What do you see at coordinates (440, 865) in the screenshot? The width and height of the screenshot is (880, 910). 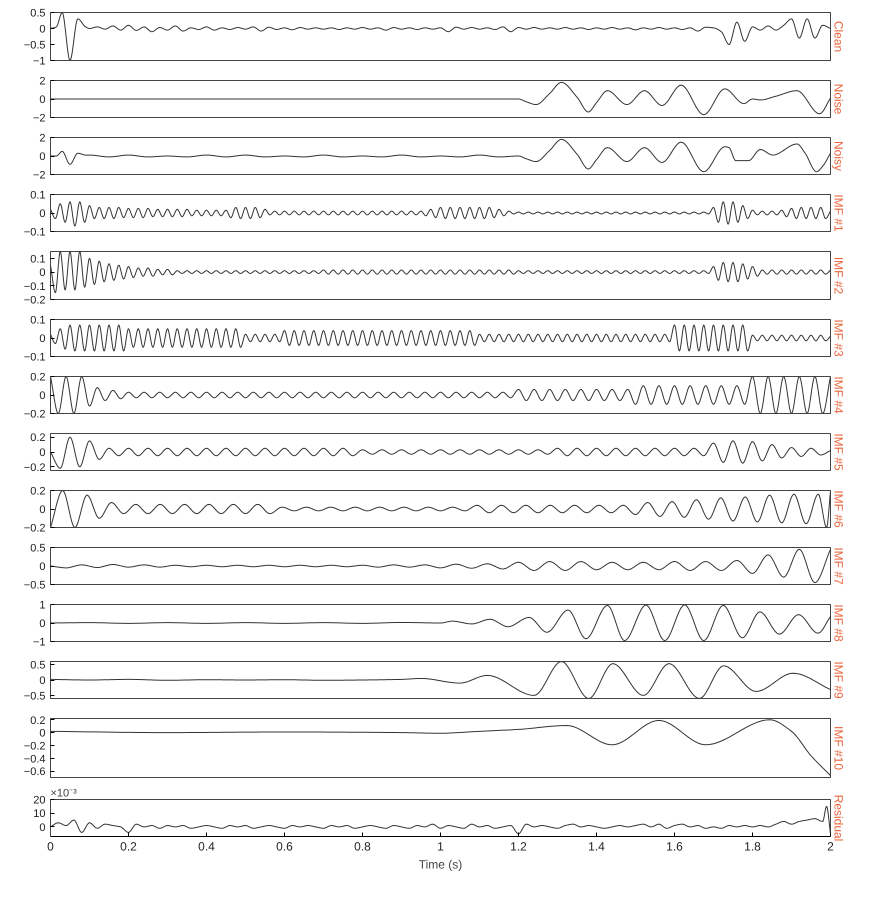 I see `x-axis-title: Time (s)` at bounding box center [440, 865].